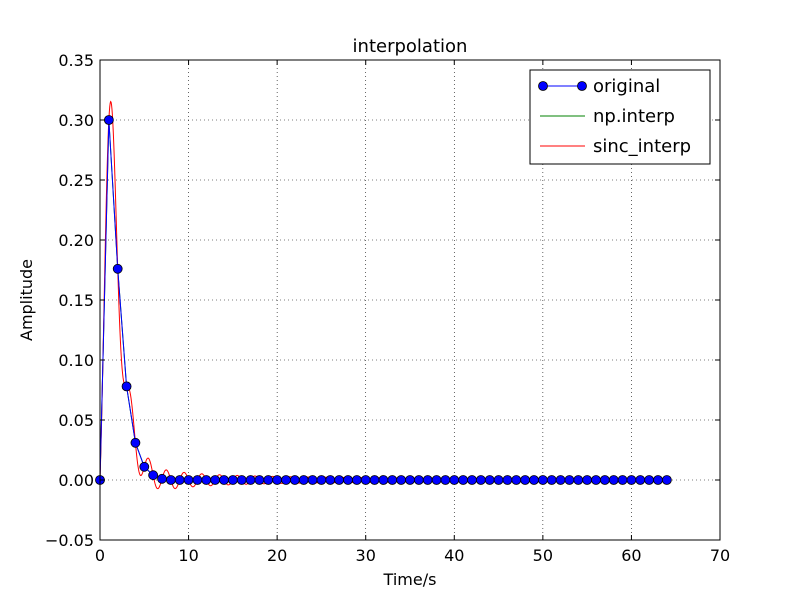 Image resolution: width=800 pixels, height=600 pixels. Describe the element at coordinates (76, 240) in the screenshot. I see `y-tick-label: 0.20` at that location.